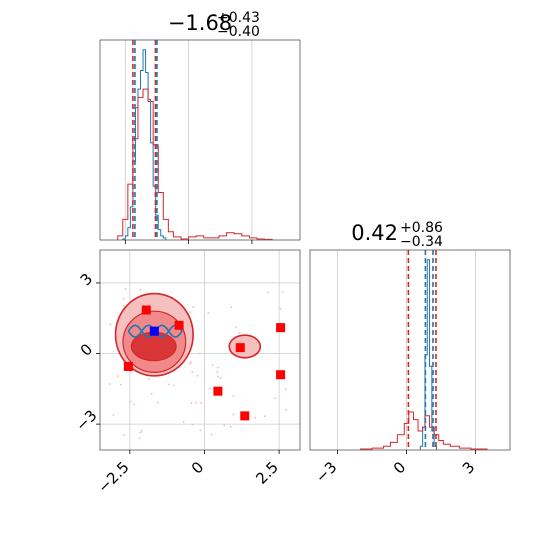  What do you see at coordinates (421, 228) in the screenshot?
I see `title-upper: +0.86` at bounding box center [421, 228].